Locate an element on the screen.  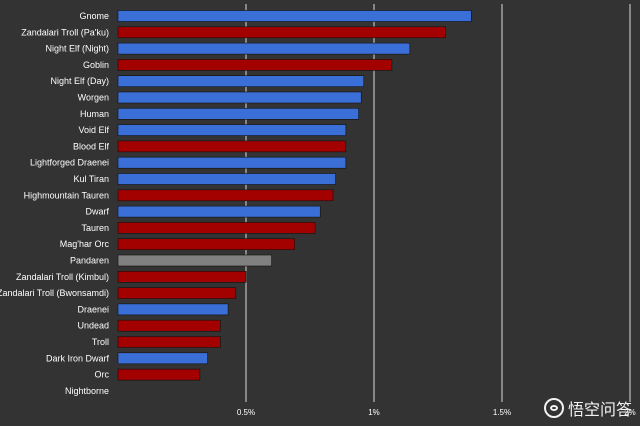
category-label: Undead is located at coordinates (93, 326).